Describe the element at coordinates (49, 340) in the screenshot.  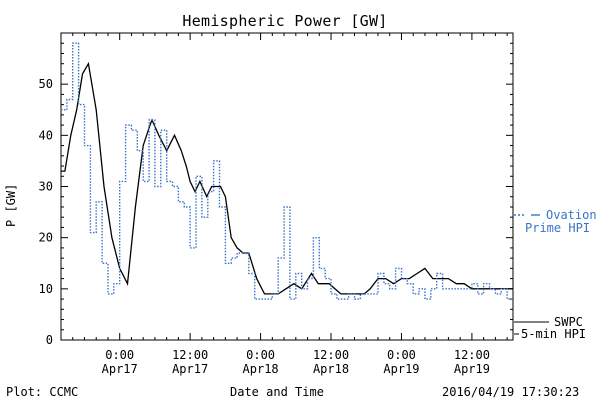
I see `y-tick-label: 0` at that location.